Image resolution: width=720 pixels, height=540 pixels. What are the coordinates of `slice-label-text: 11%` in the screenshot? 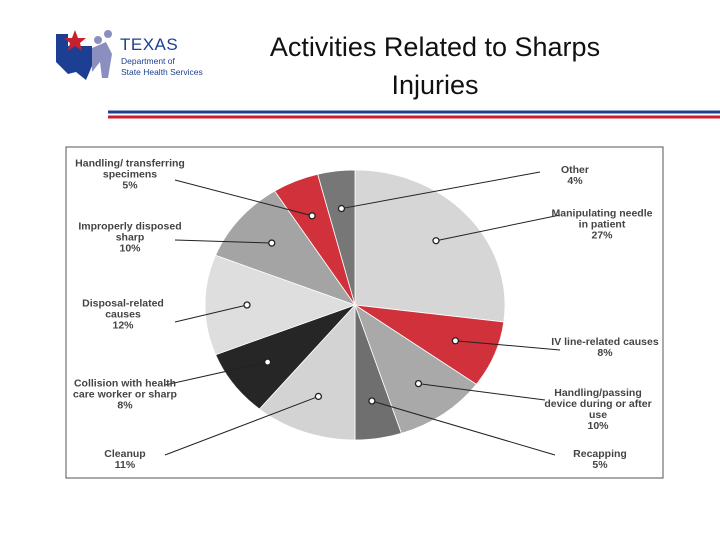 It's located at (125, 465).